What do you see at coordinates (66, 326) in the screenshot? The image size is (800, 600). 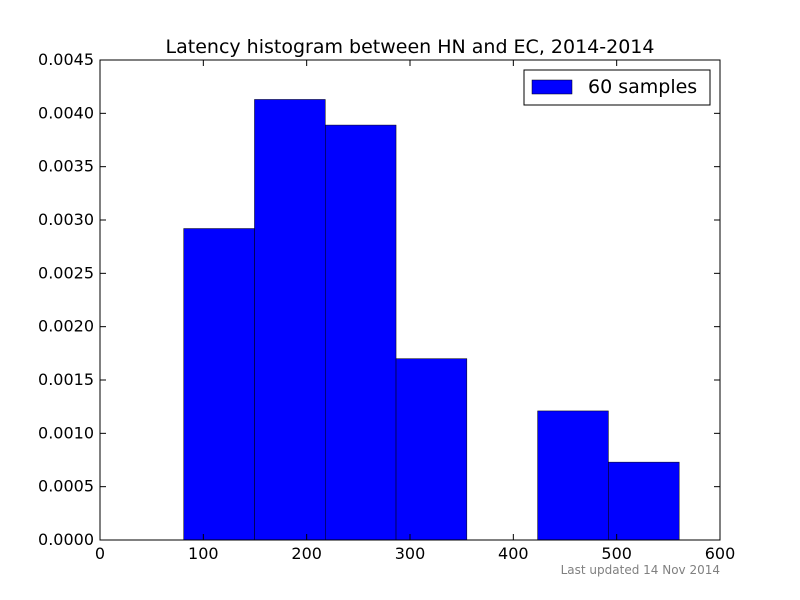 I see `y-tick-label: 0.0020` at bounding box center [66, 326].